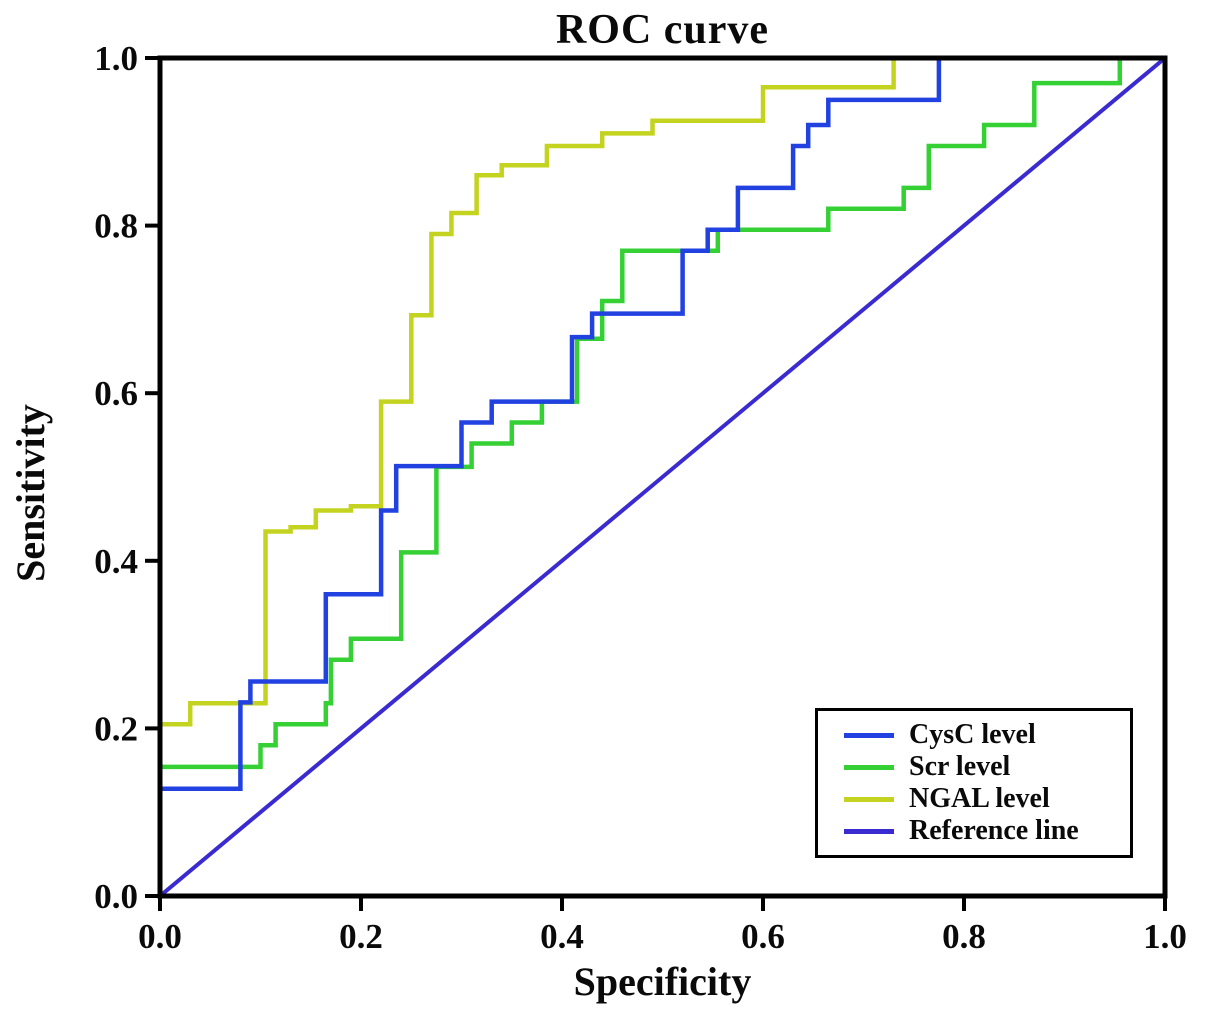  Describe the element at coordinates (979, 798) in the screenshot. I see `legend-label-ngal: NGAL level` at that location.